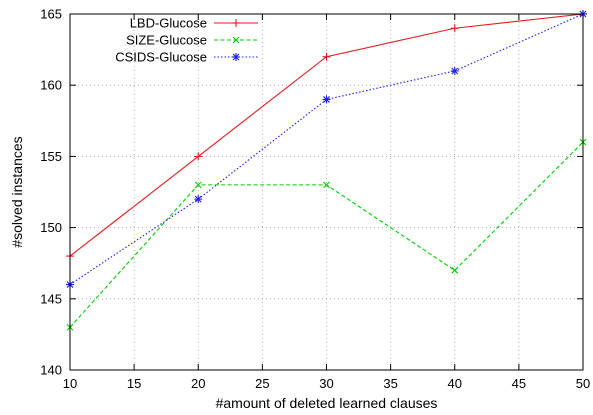 This screenshot has width=593, height=415. I want to click on y-tick-label: 145, so click(51, 298).